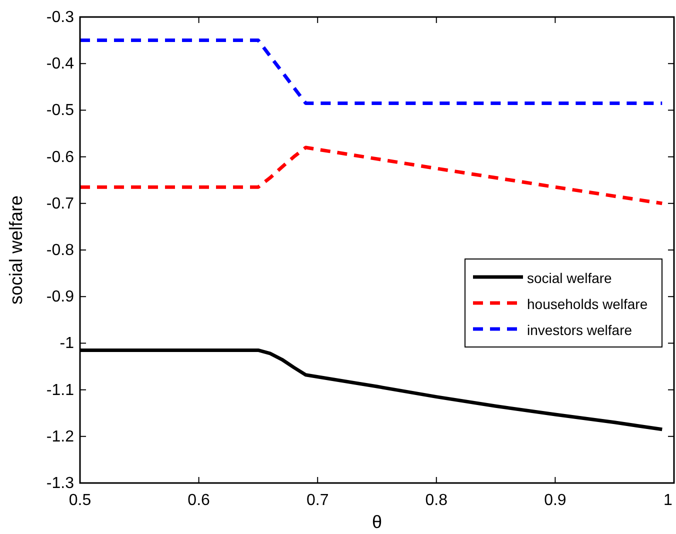 Image resolution: width=676 pixels, height=534 pixels. Describe the element at coordinates (67, 343) in the screenshot. I see `y-tick-label: -1` at that location.